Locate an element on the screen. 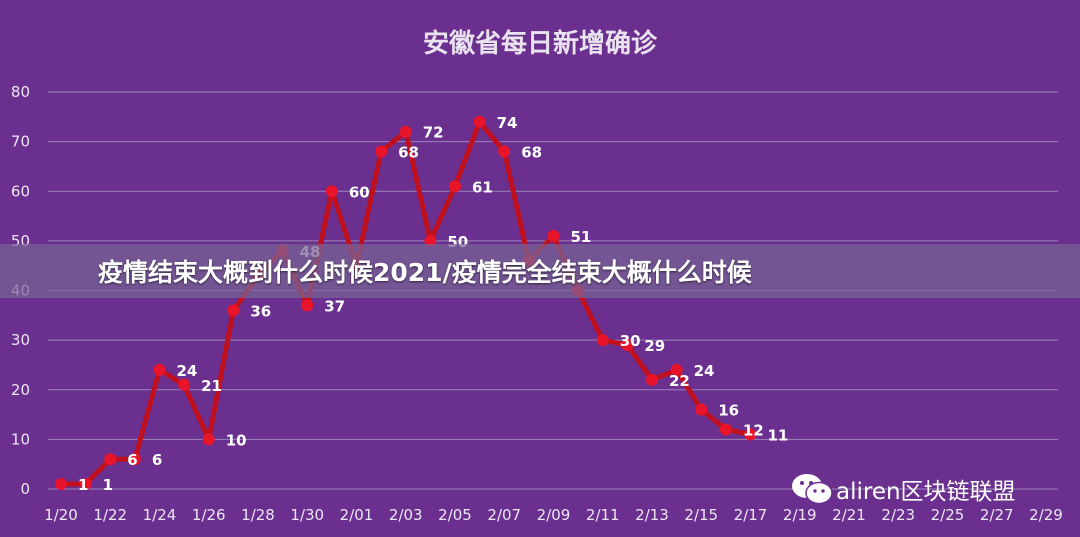 This screenshot has height=537, width=1080. watermark-text: aliren区块链联盟 is located at coordinates (926, 492).